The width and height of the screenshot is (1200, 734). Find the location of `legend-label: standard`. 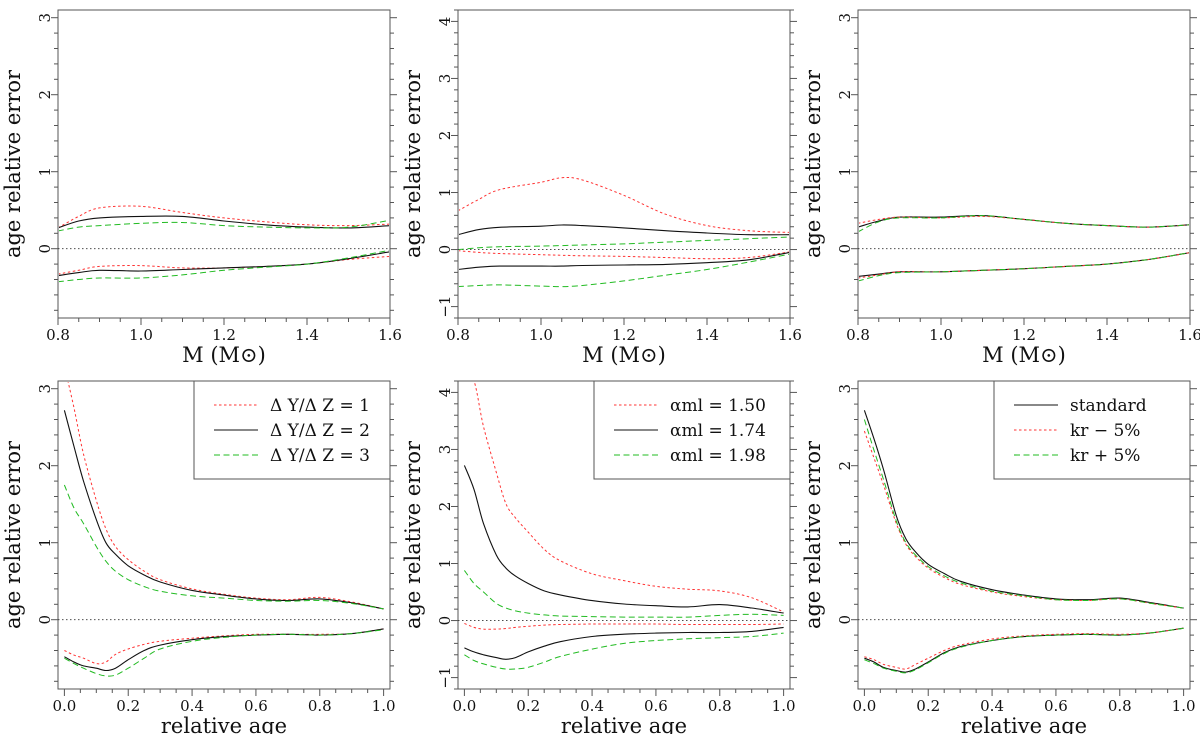

legend-label: standard is located at coordinates (1108, 406).